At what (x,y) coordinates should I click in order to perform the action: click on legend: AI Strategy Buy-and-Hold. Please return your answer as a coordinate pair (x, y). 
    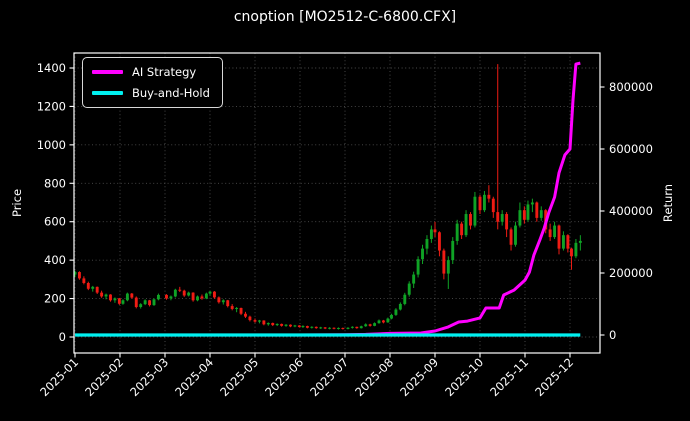
    Looking at the image, I should click on (152, 82).